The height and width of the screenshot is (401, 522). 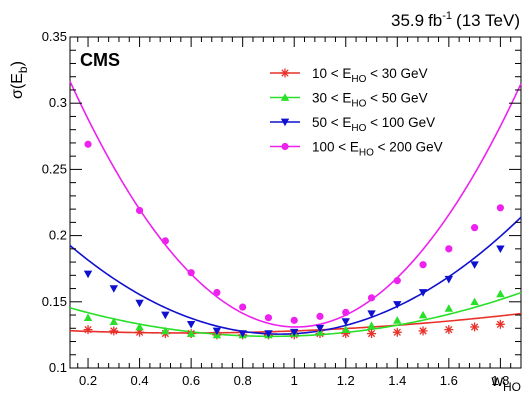 I want to click on legend-label: 50 < EHO < 100 GeV, so click(x=373, y=124).